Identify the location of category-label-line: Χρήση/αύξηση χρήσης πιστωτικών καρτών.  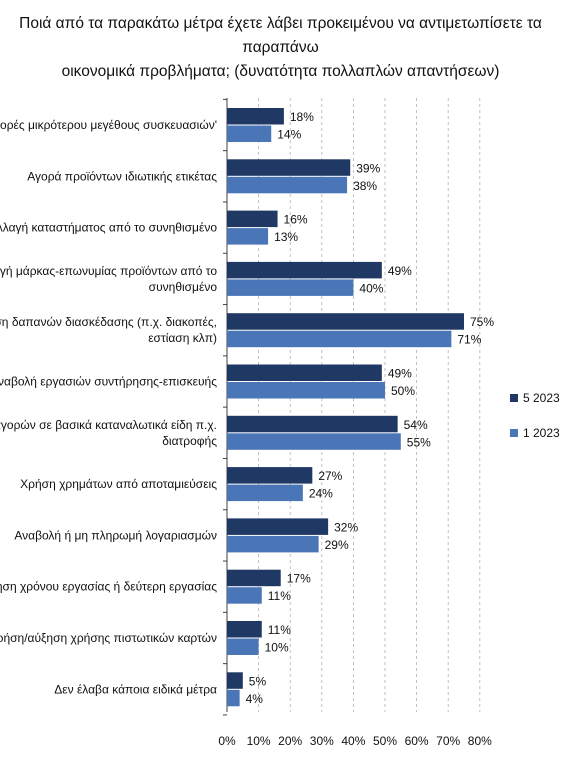
(108, 638).